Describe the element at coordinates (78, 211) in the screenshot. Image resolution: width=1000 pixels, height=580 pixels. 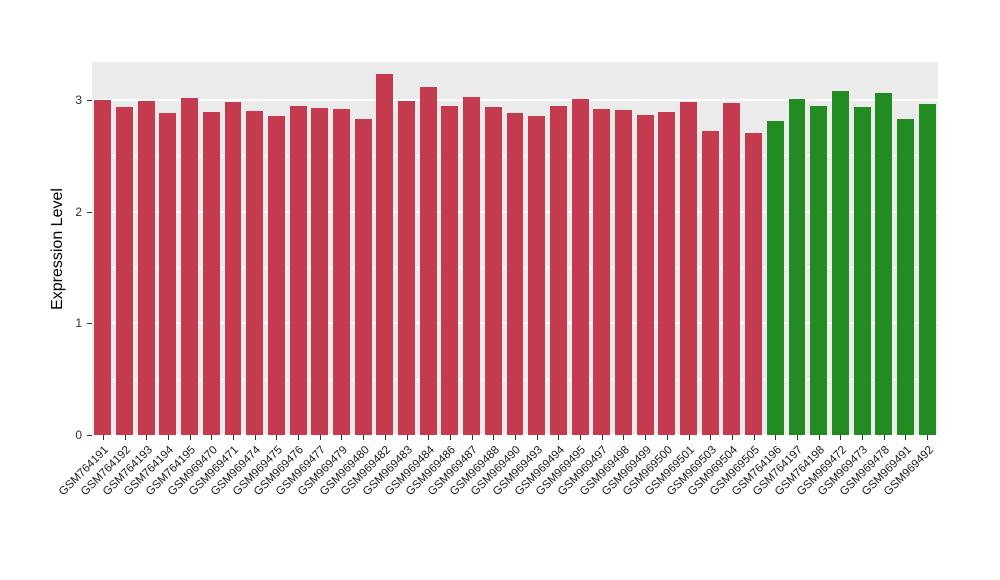
I see `y-tick-label: 2` at that location.